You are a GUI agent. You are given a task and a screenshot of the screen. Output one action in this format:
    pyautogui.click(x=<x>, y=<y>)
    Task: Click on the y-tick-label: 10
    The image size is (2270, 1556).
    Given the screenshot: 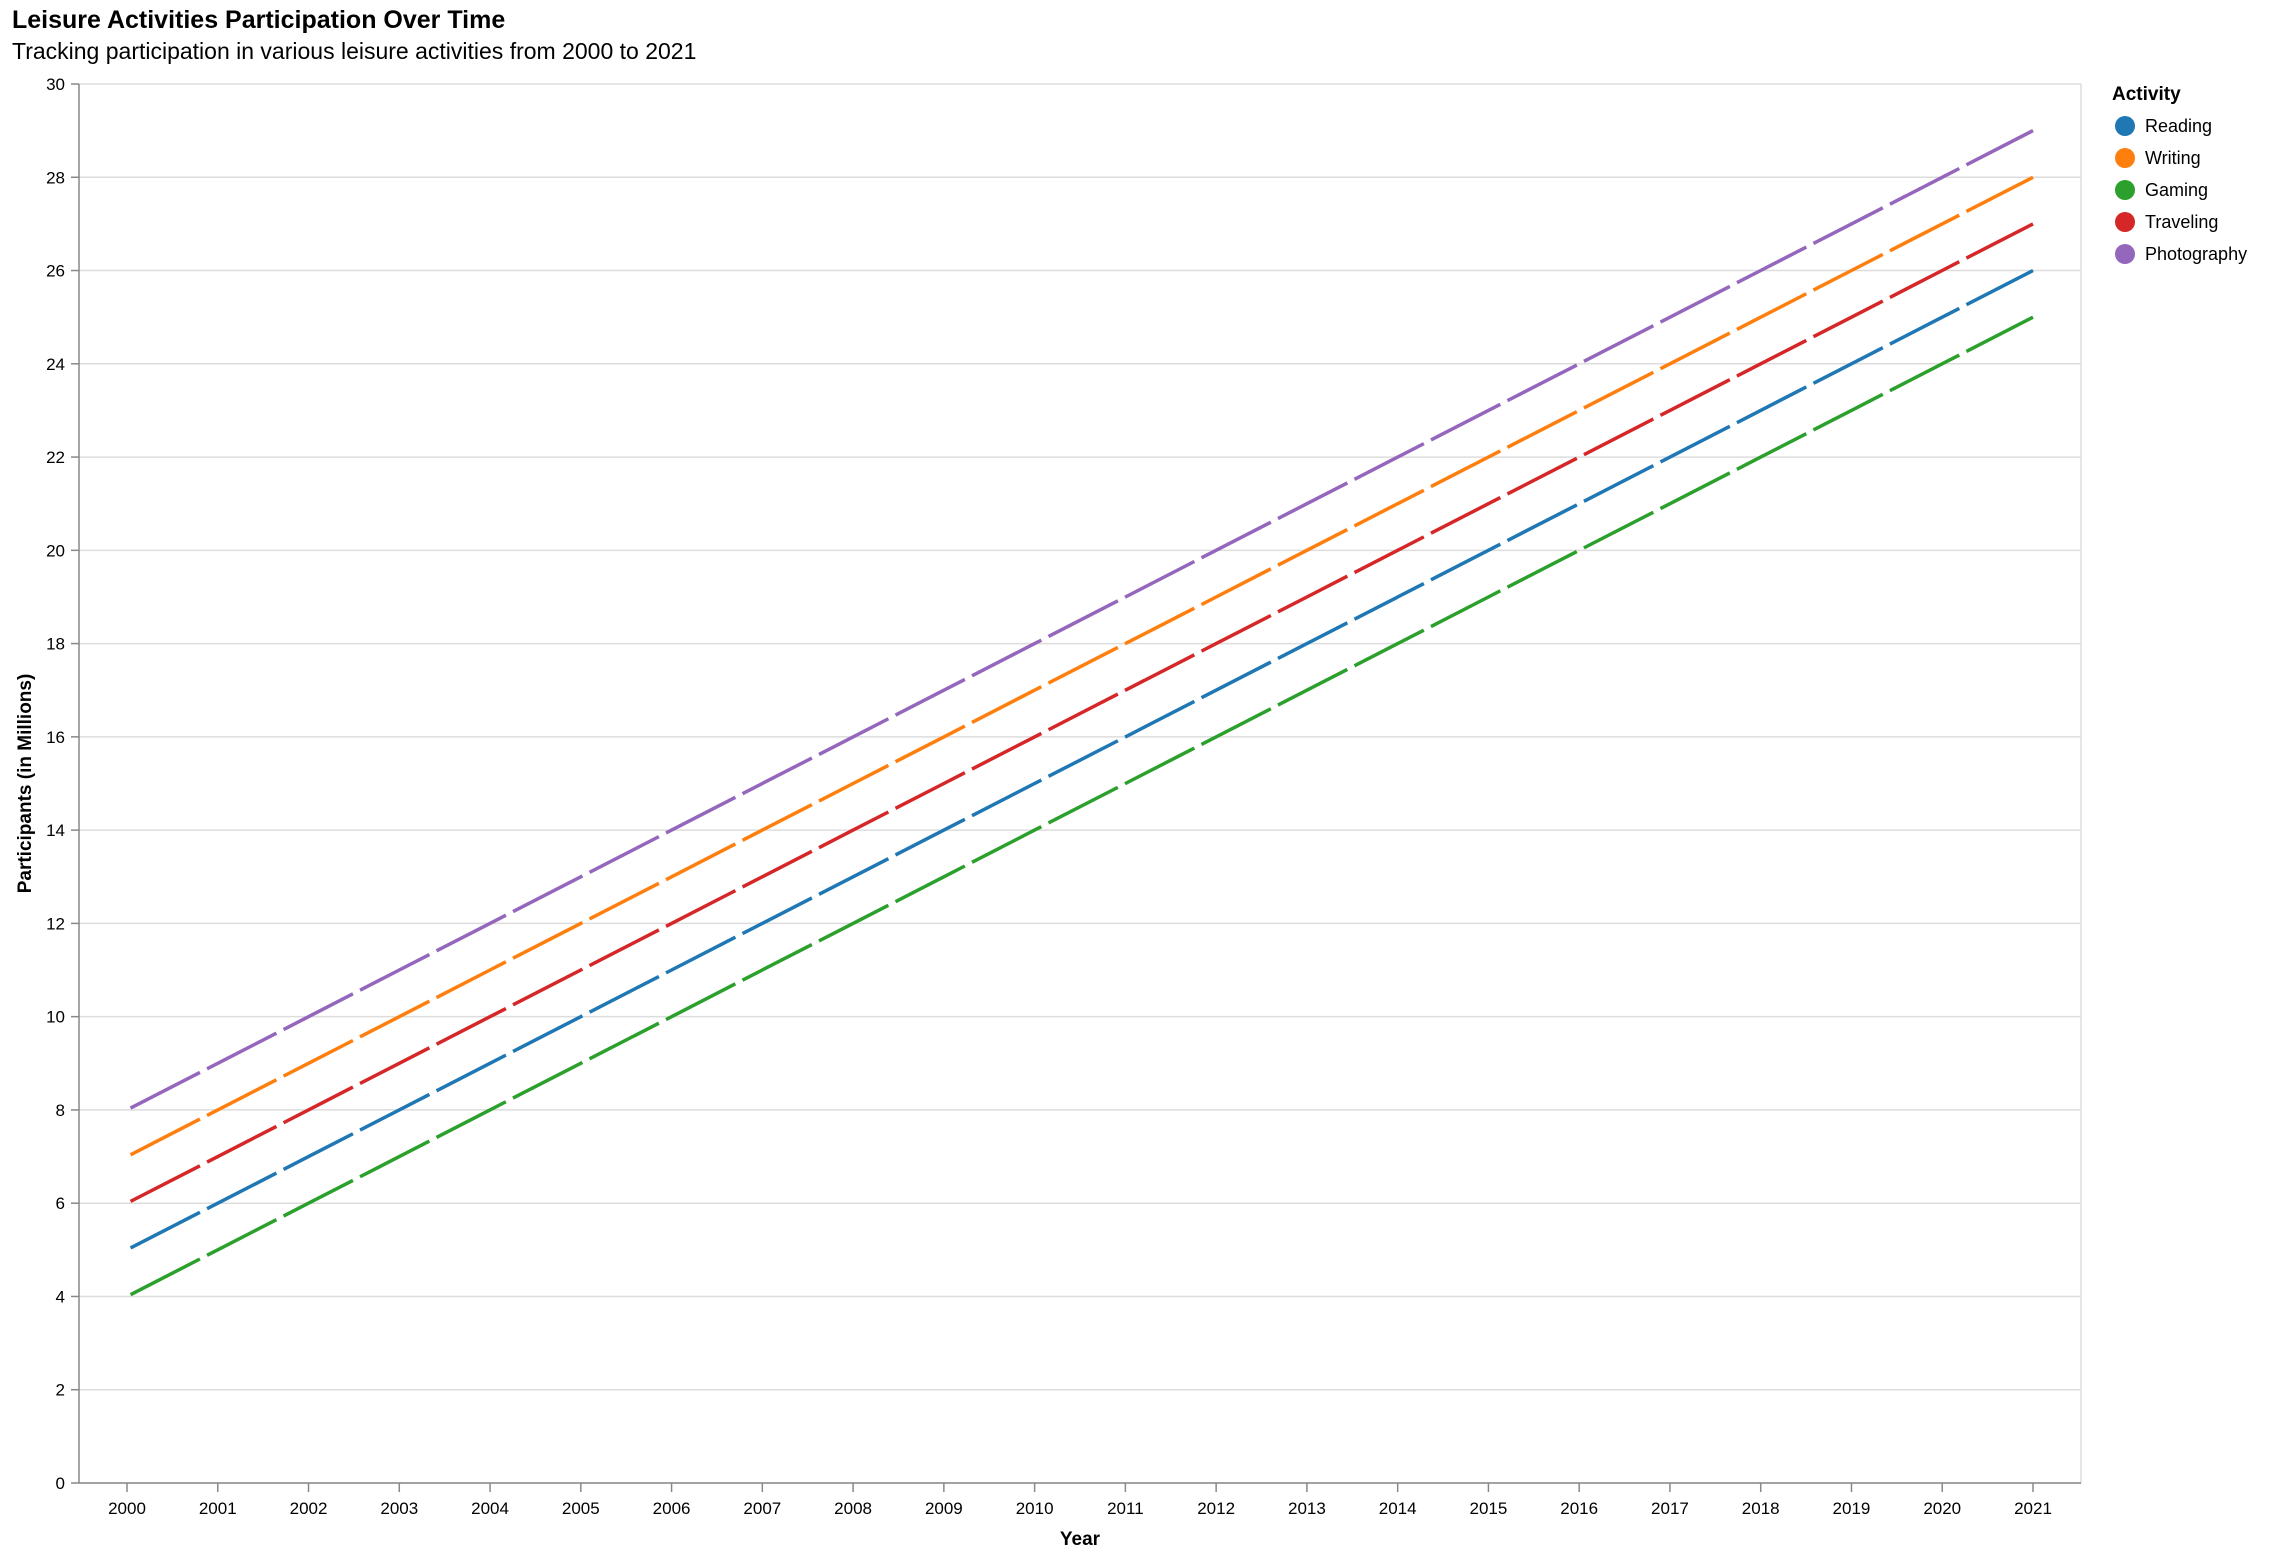 What is the action you would take?
    pyautogui.click(x=55, y=1017)
    